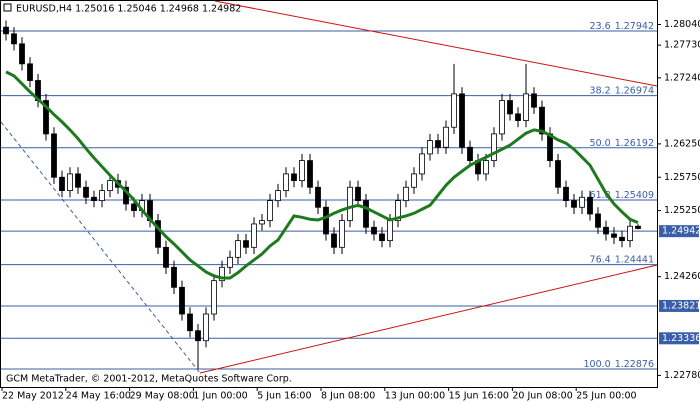 The height and width of the screenshot is (402, 700). Describe the element at coordinates (682, 210) in the screenshot. I see `y-tick-label: 1.25250` at that location.